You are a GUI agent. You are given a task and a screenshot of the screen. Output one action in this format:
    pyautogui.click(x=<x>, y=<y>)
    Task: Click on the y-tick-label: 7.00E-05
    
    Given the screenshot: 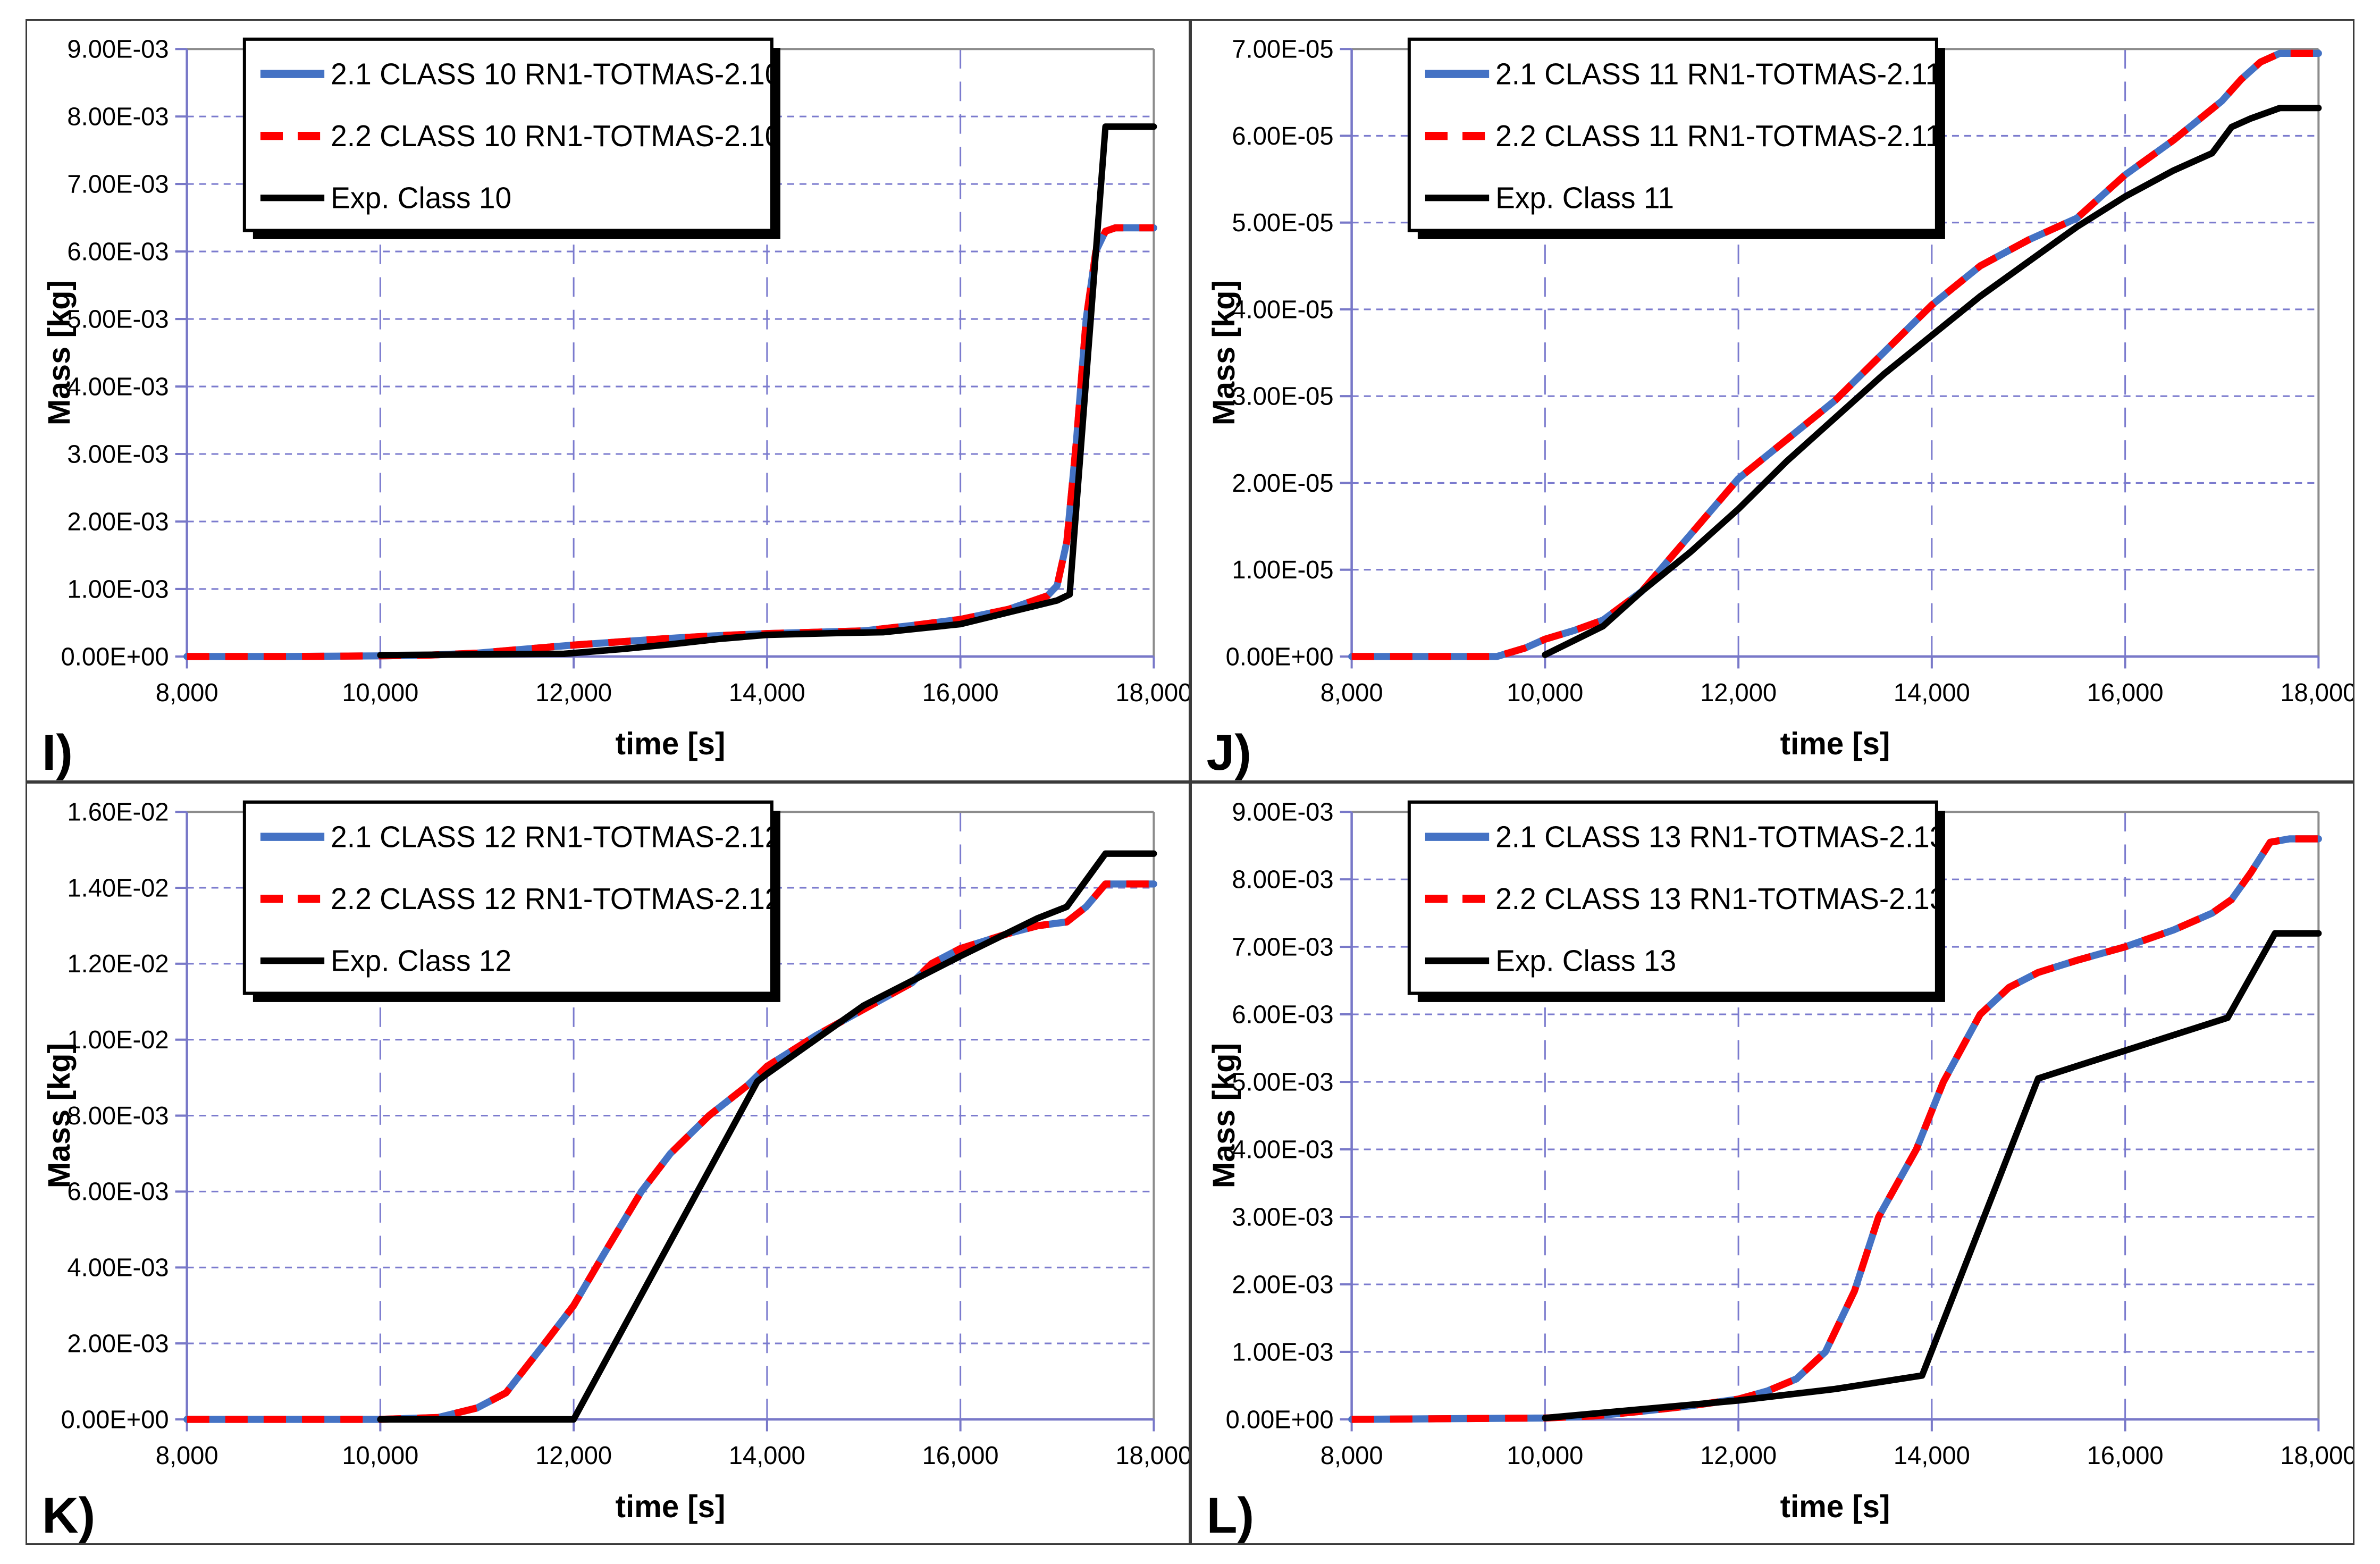 What is the action you would take?
    pyautogui.click(x=1283, y=49)
    